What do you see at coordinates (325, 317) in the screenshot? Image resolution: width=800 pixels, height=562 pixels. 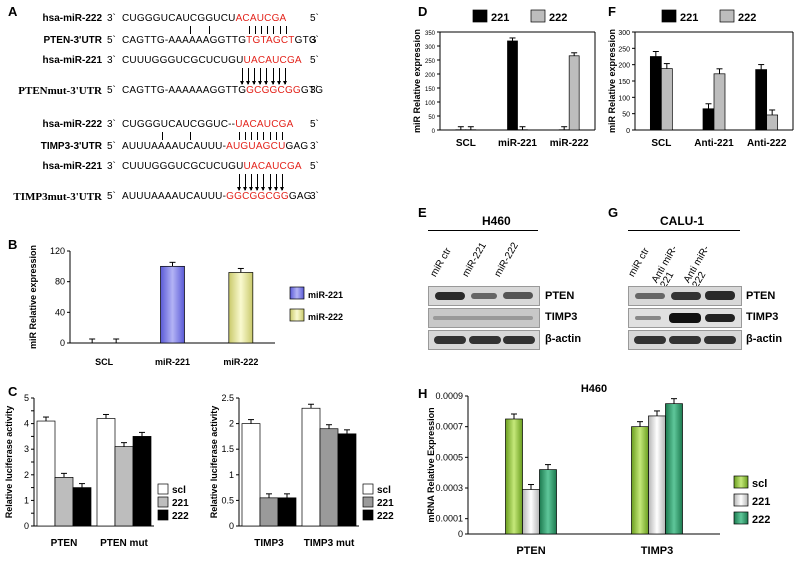 I see `legend-label: miR-222` at bounding box center [325, 317].